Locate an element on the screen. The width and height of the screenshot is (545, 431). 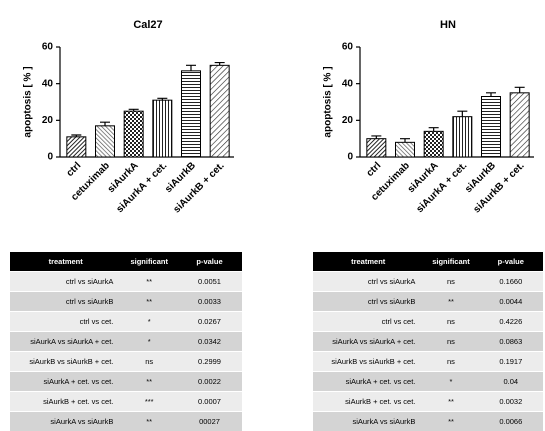
chart-title: HN is located at coordinates (448, 25).